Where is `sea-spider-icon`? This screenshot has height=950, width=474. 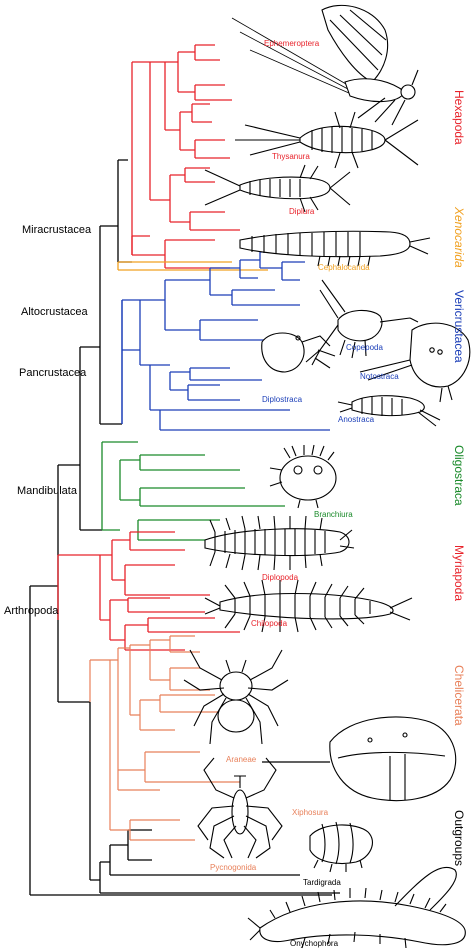
sea-spider-icon is located at coordinates (240, 808).